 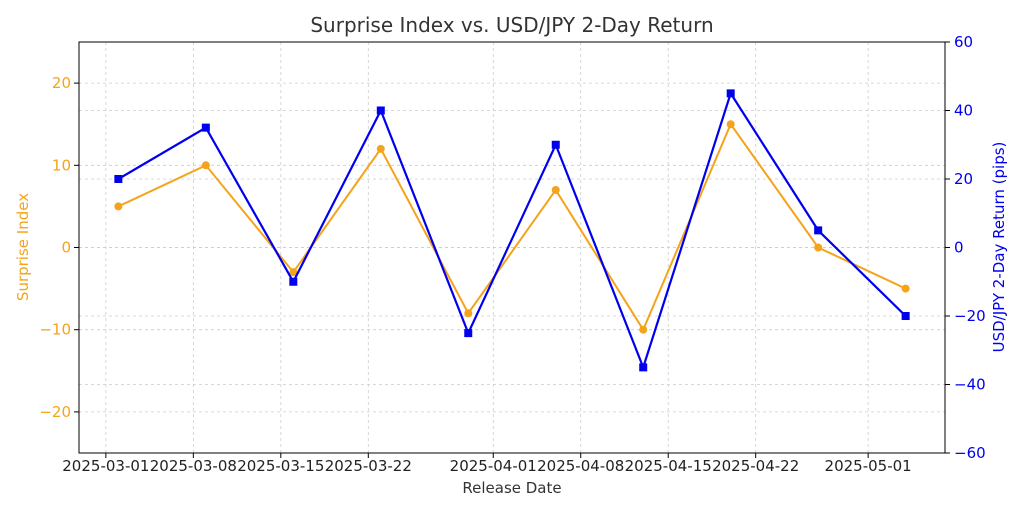 I want to click on y-tick-label: 0, so click(x=66, y=248).